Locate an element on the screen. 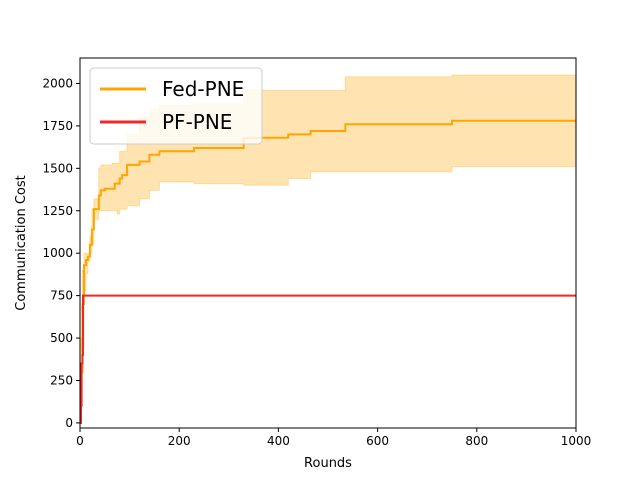 The width and height of the screenshot is (640, 480). y-tick-label: 250 is located at coordinates (61, 380).